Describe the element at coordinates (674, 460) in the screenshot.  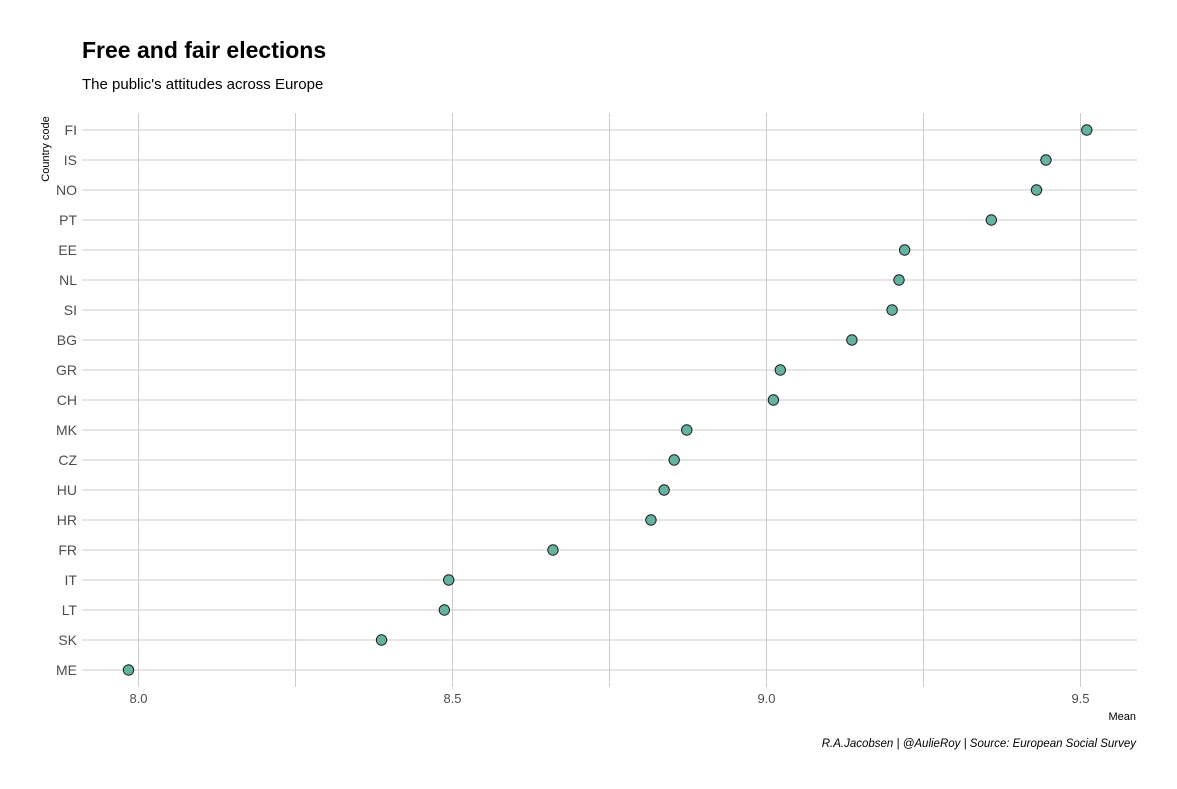
I see `data-point-cz` at that location.